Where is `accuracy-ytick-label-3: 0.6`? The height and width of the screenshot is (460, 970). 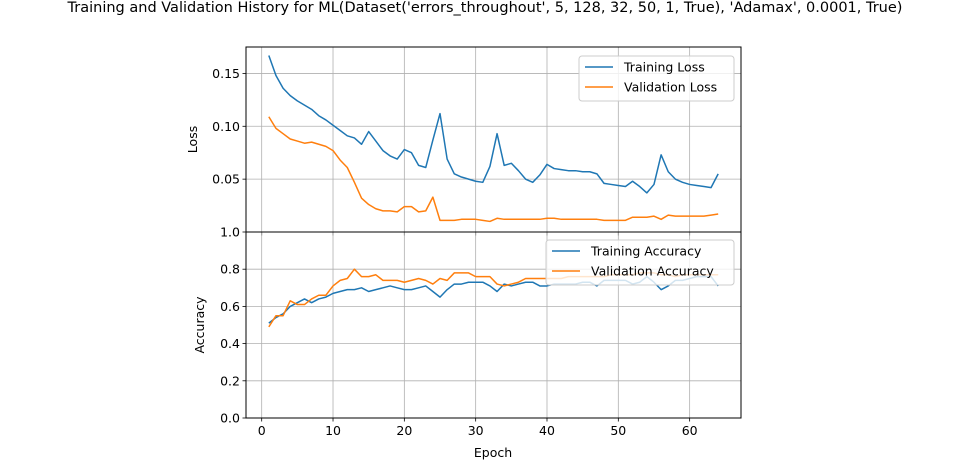 accuracy-ytick-label-3: 0.6 is located at coordinates (230, 306).